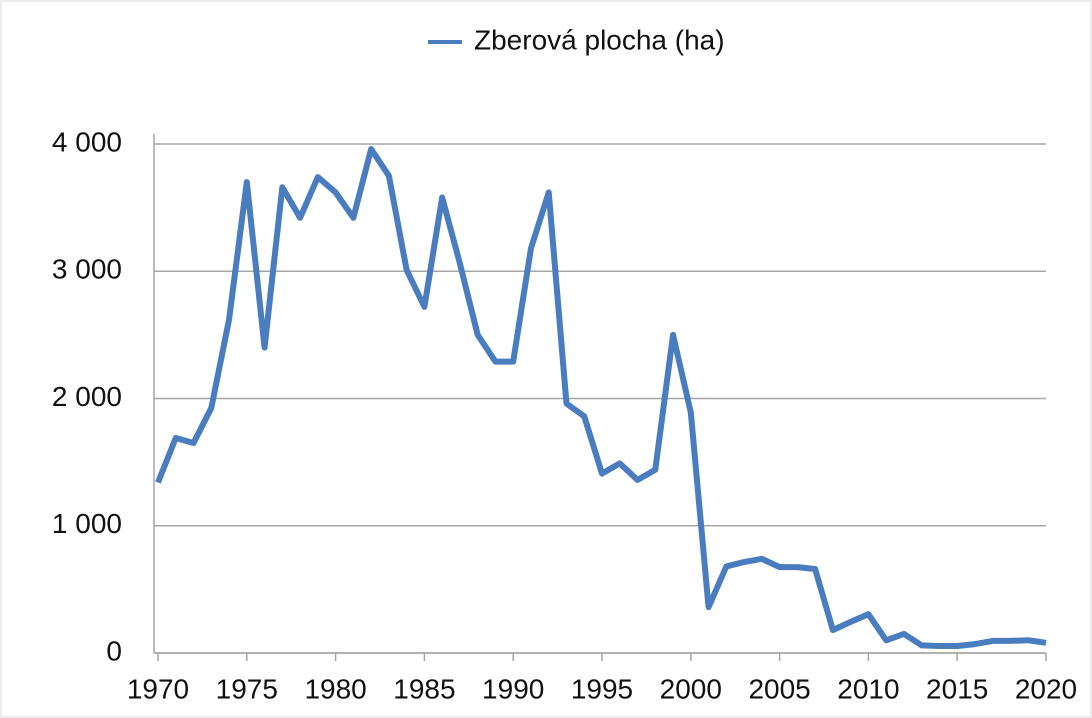 Image resolution: width=1092 pixels, height=718 pixels. What do you see at coordinates (87, 396) in the screenshot?
I see `y-tick-label: 2 000` at bounding box center [87, 396].